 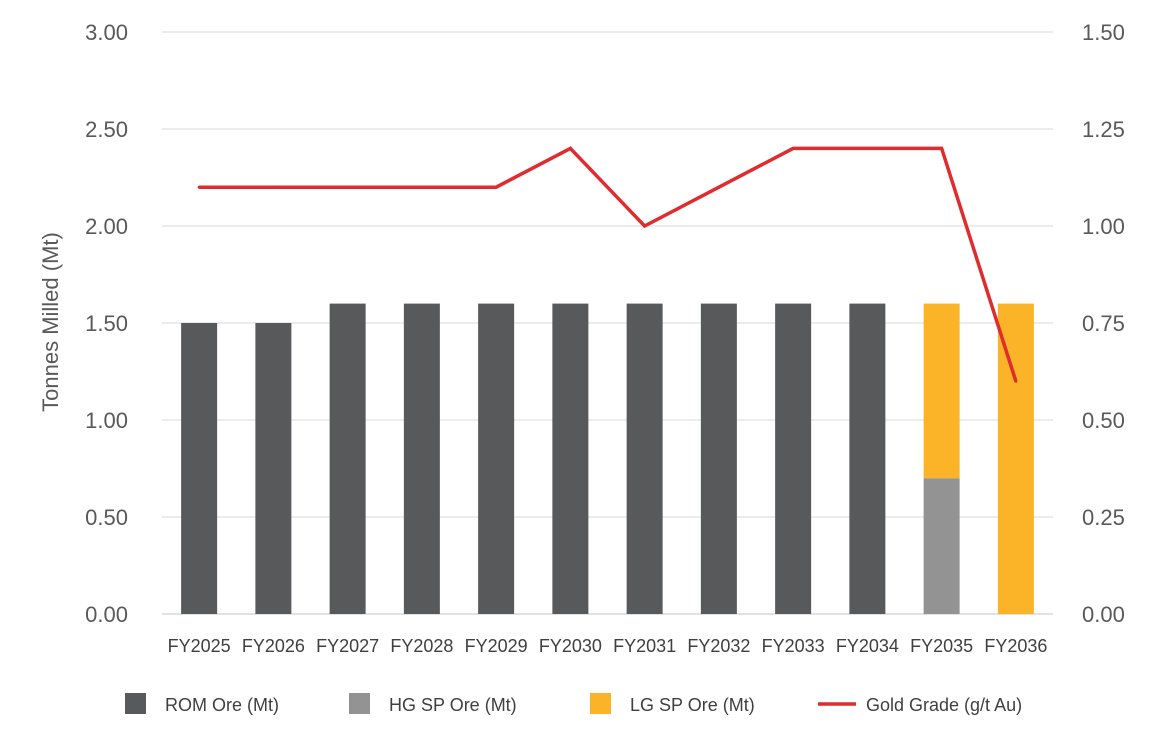 What do you see at coordinates (273, 646) in the screenshot?
I see `x-tick-label: FY2026` at bounding box center [273, 646].